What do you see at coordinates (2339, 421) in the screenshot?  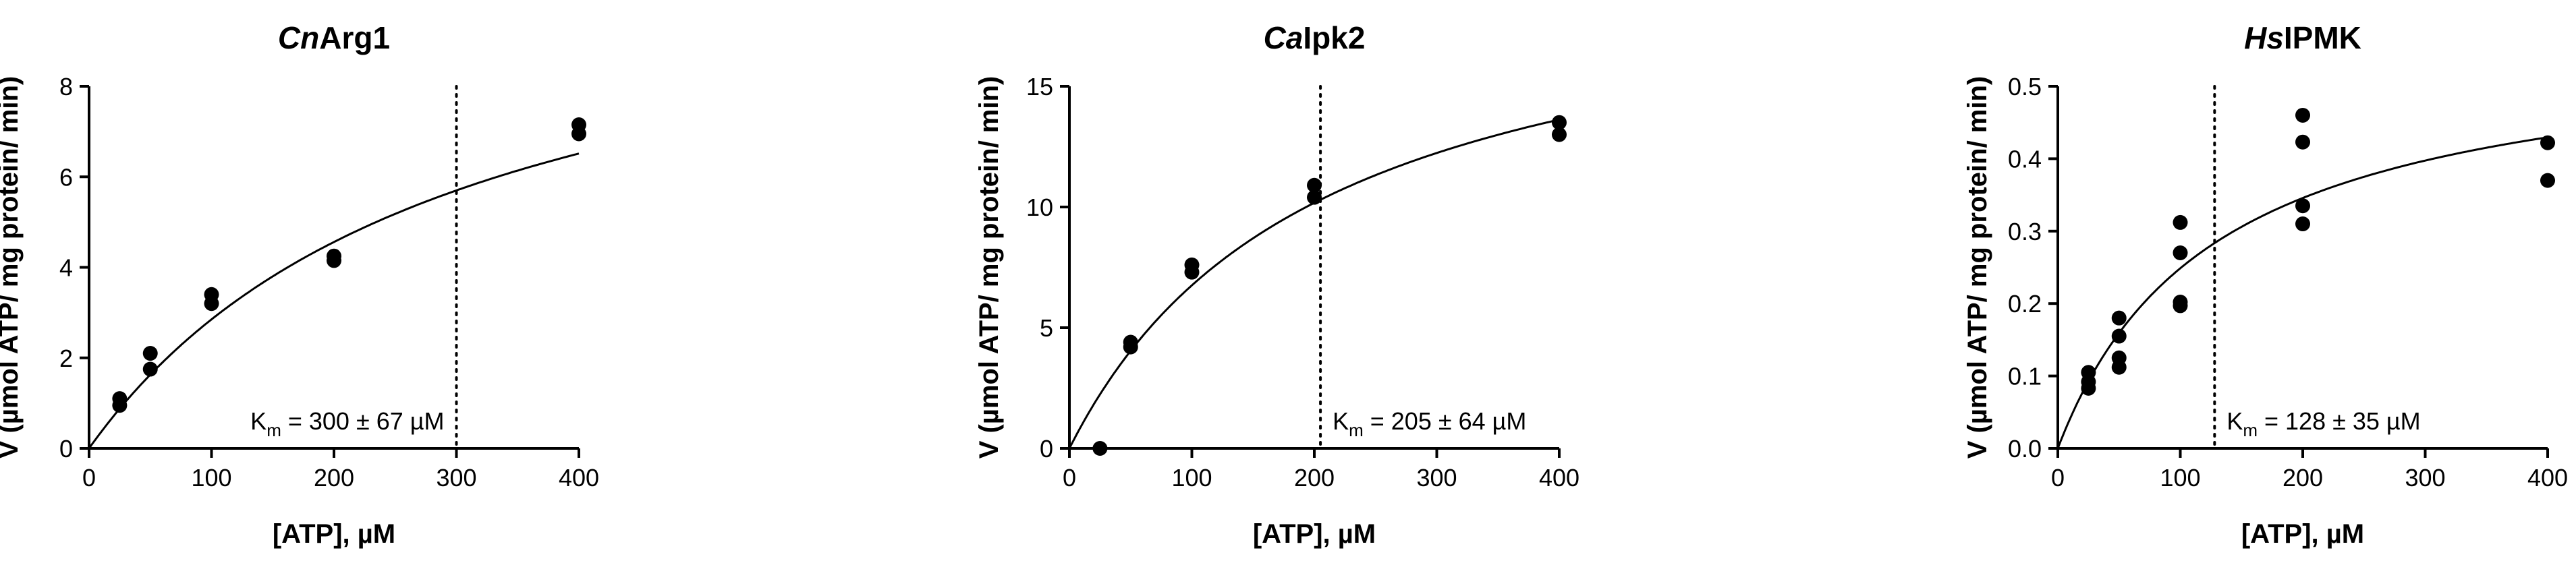 I see `km-value: = 128 ± 35 µM` at bounding box center [2339, 421].